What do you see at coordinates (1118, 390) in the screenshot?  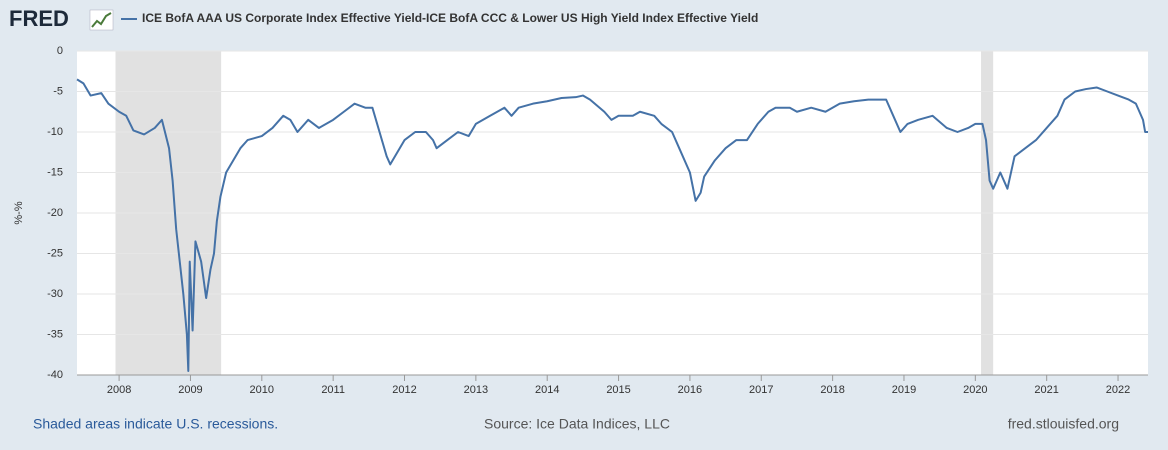 I see `x-tick-label: 2022` at bounding box center [1118, 390].